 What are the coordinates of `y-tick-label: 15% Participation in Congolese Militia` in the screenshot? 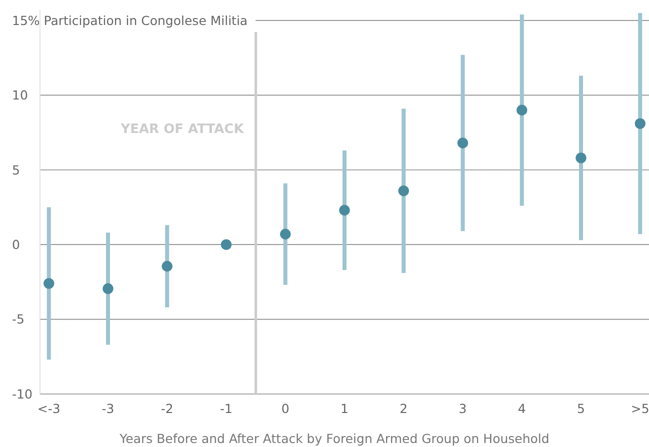 It's located at (130, 20).